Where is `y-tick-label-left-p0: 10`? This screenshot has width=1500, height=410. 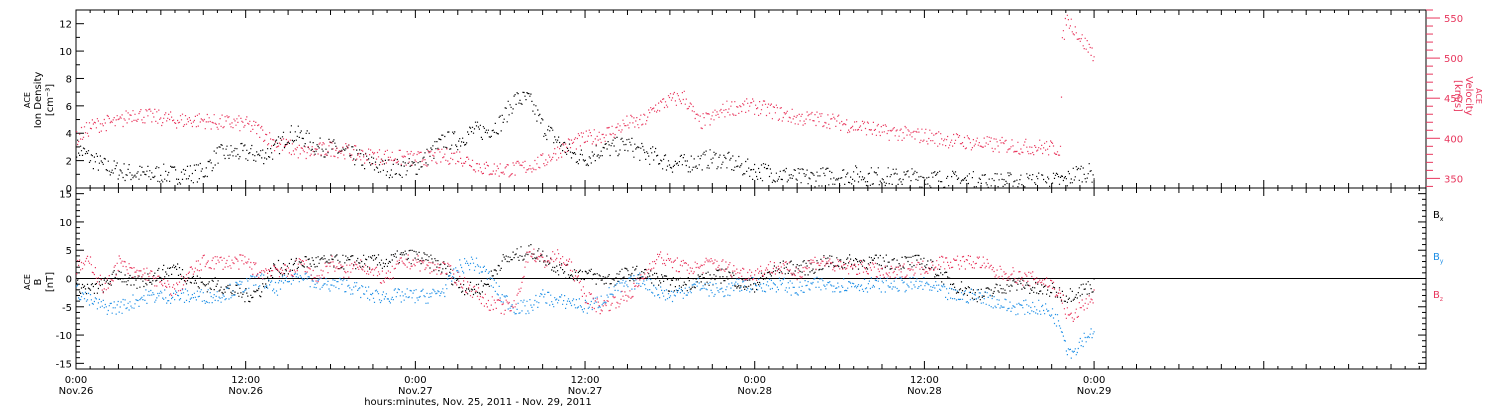 y-tick-label-left-p0: 10 is located at coordinates (65, 52).